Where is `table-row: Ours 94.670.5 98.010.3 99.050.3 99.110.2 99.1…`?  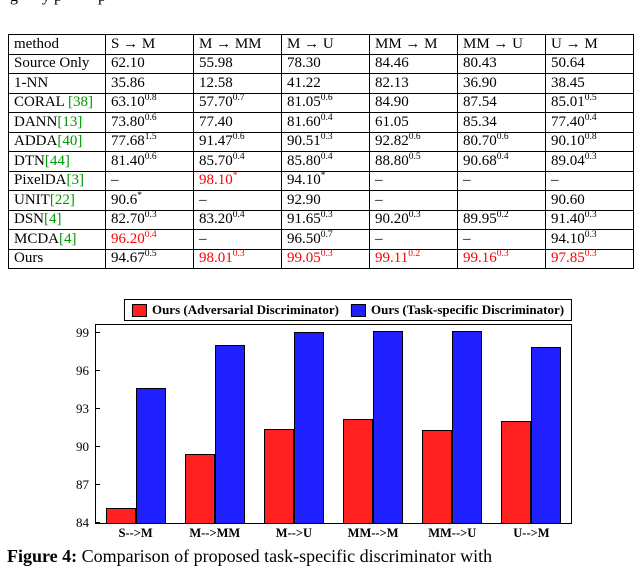 table-row: Ours 94.670.5 98.010.3 99.050.3 99.110.2 99.1… is located at coordinates (321, 258).